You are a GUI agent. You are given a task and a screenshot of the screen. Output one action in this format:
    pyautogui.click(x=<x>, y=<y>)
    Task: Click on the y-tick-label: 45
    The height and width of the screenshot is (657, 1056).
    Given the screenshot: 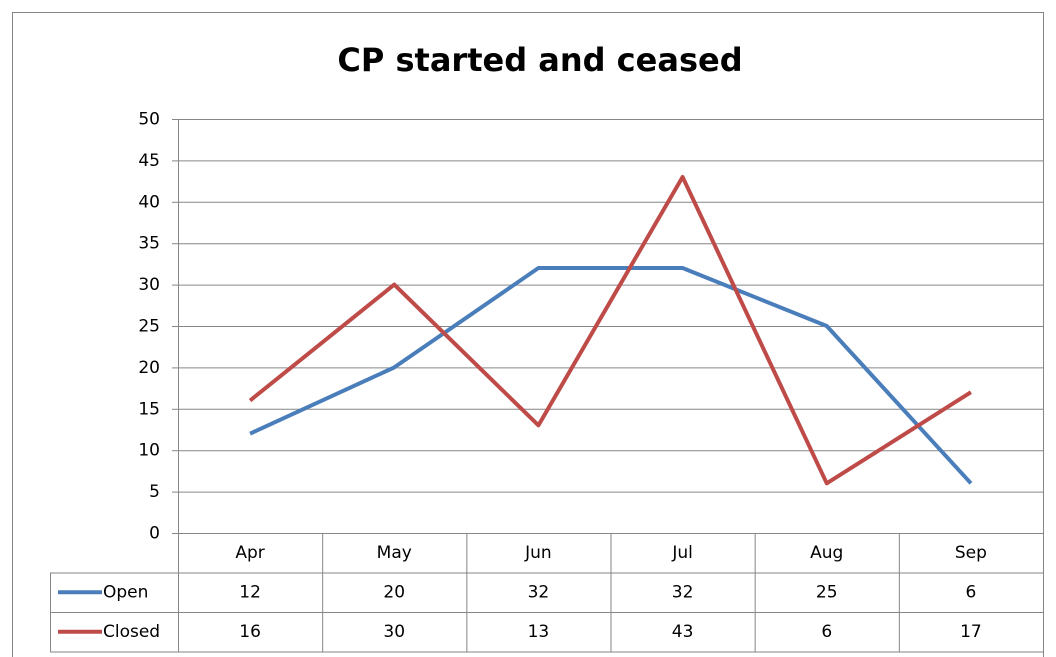 What is the action you would take?
    pyautogui.click(x=149, y=161)
    